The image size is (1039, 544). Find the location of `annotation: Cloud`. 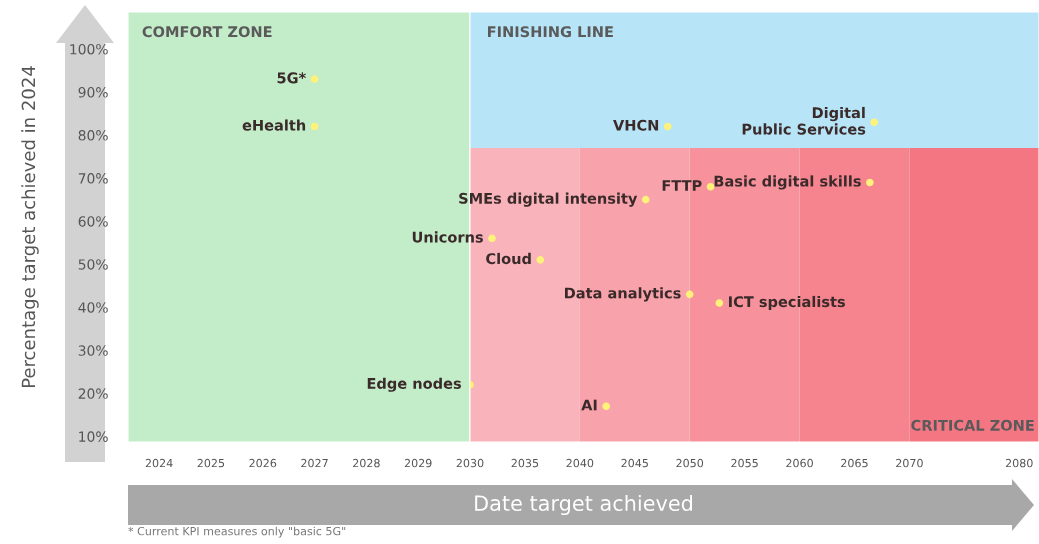

annotation: Cloud is located at coordinates (508, 258).